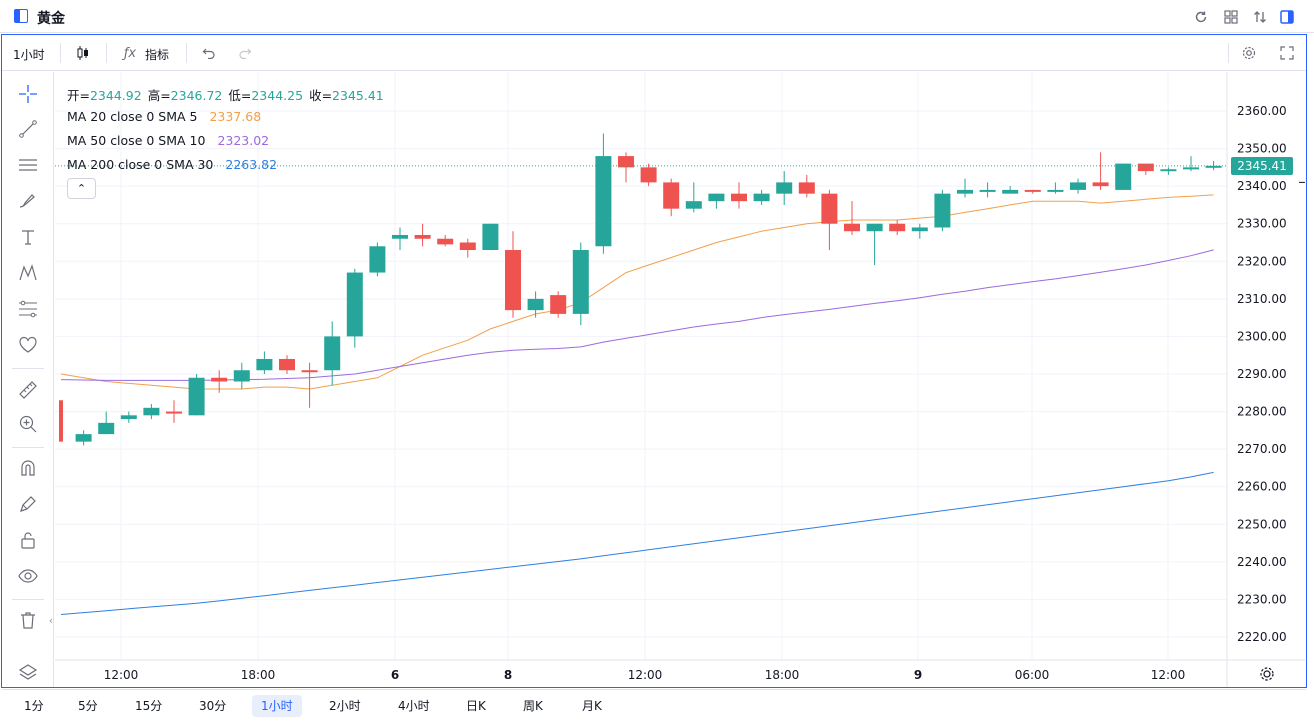  Describe the element at coordinates (28, 129) in the screenshot. I see `trend-line-icon` at that location.